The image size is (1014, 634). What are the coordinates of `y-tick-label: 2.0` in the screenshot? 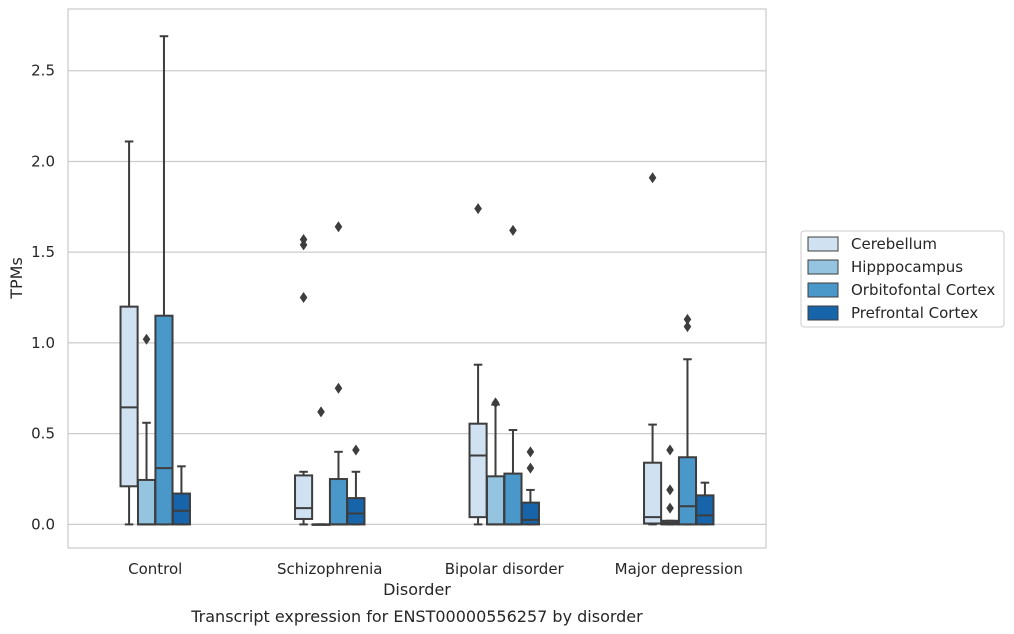 It's located at (43, 161).